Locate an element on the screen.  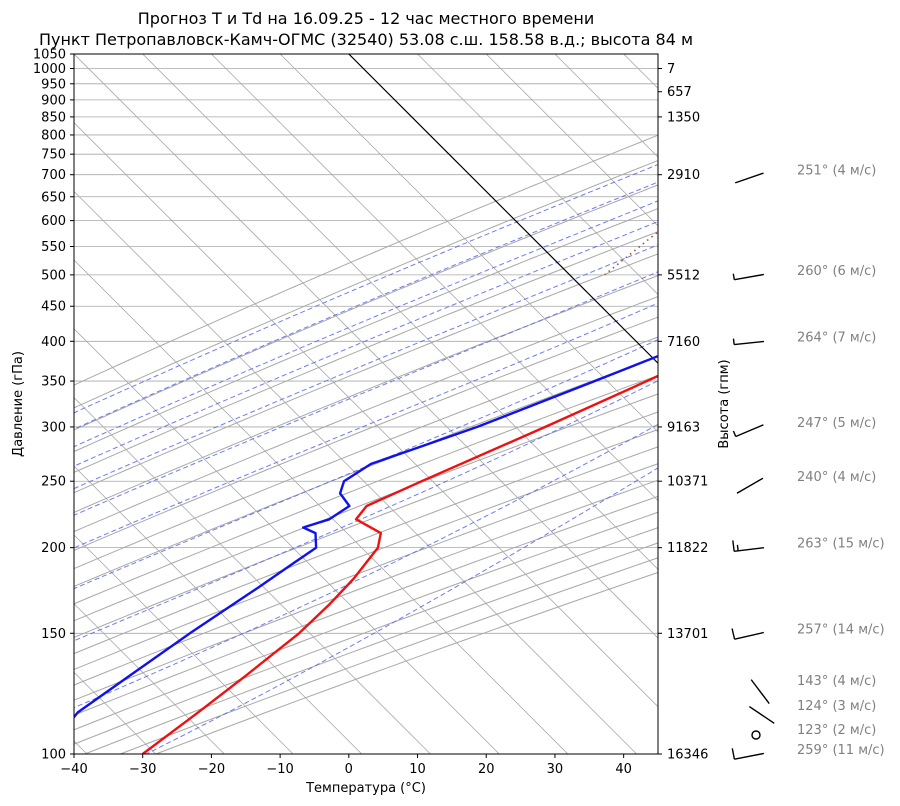
zero-isotherm-line is located at coordinates (503, 209).